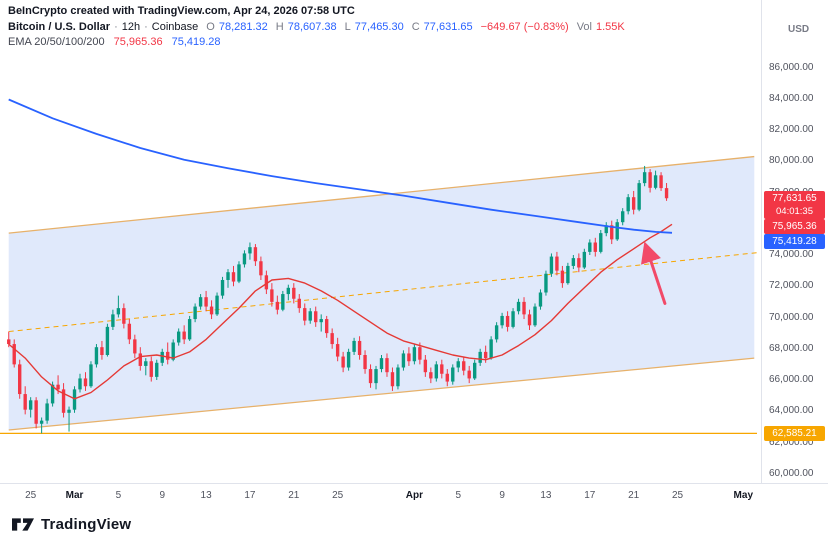 The width and height of the screenshot is (828, 549). What do you see at coordinates (791, 317) in the screenshot?
I see `price-tick-label: 70,000.00` at bounding box center [791, 317].